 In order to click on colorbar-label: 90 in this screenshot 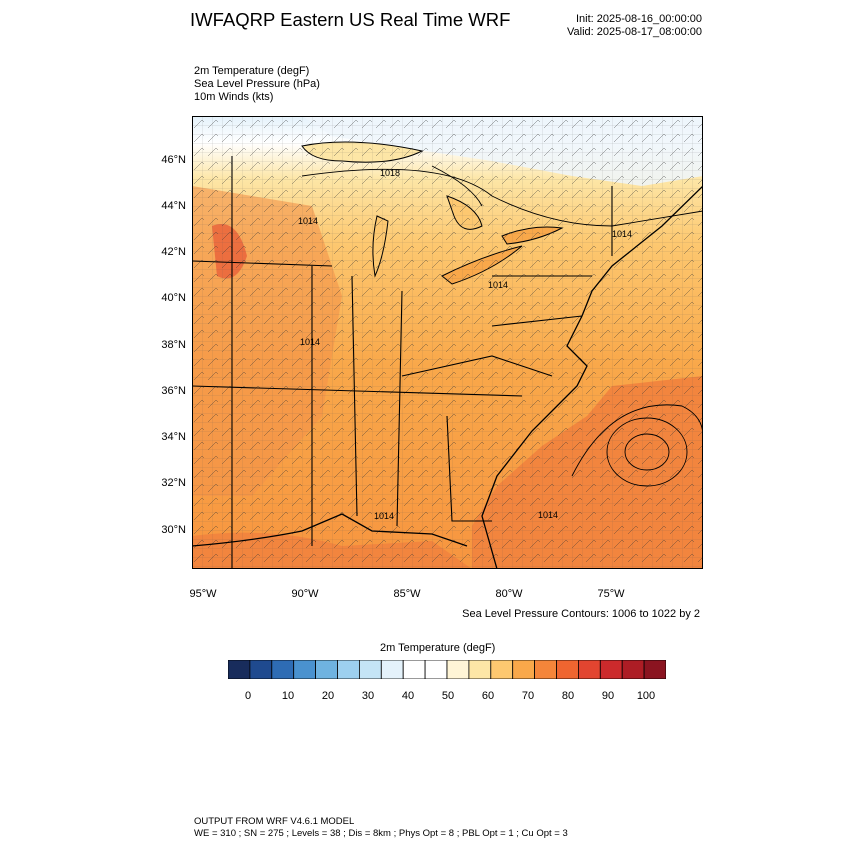, I will do `click(608, 696)`.